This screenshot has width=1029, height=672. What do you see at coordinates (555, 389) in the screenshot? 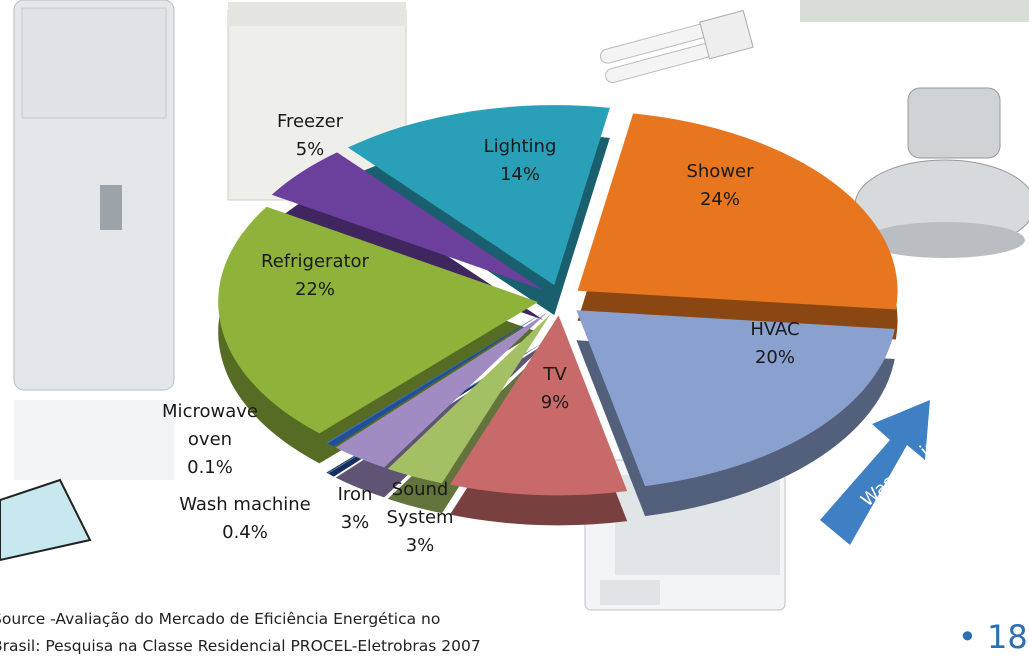
I see `slice-label: TV 9%` at bounding box center [555, 389].